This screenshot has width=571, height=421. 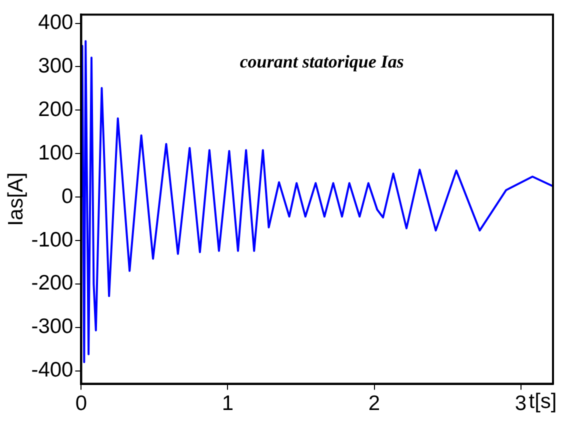 I want to click on y-axis-title: Ias[A], so click(x=16, y=199).